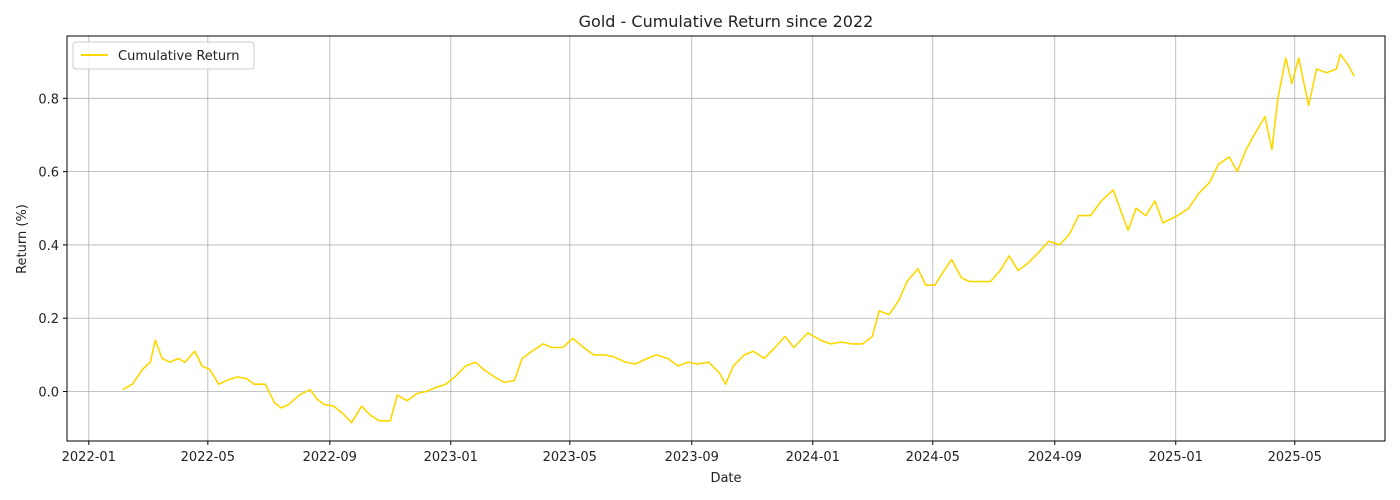 Image resolution: width=1400 pixels, height=500 pixels. Describe the element at coordinates (933, 457) in the screenshot. I see `x-tick-label: 2024-05` at that location.